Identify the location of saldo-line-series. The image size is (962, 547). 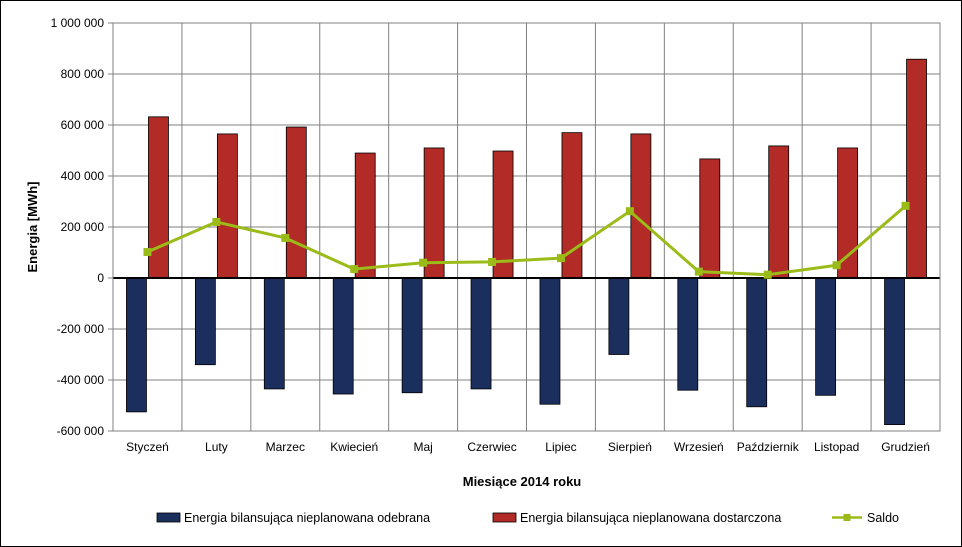
(526, 240).